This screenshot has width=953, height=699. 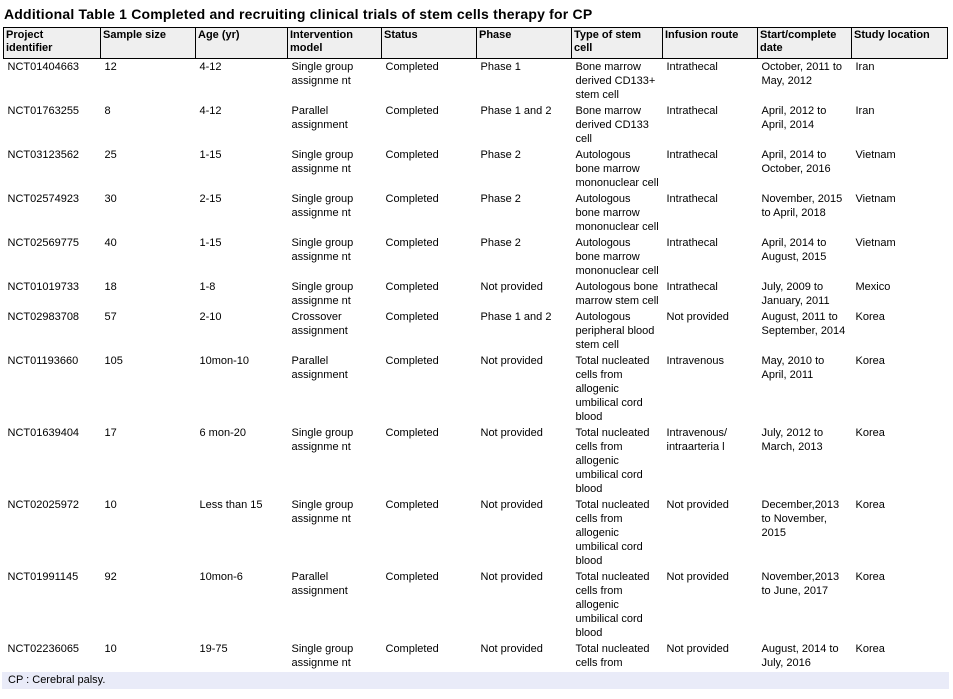 What do you see at coordinates (794, 250) in the screenshot?
I see `table-cell: April, 2014 to August, 2015` at bounding box center [794, 250].